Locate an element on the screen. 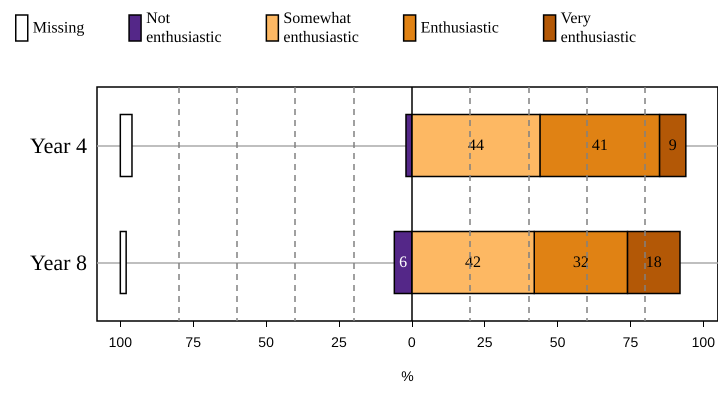 This screenshot has width=718, height=414. legend-label: Not enthusiastic is located at coordinates (184, 28).